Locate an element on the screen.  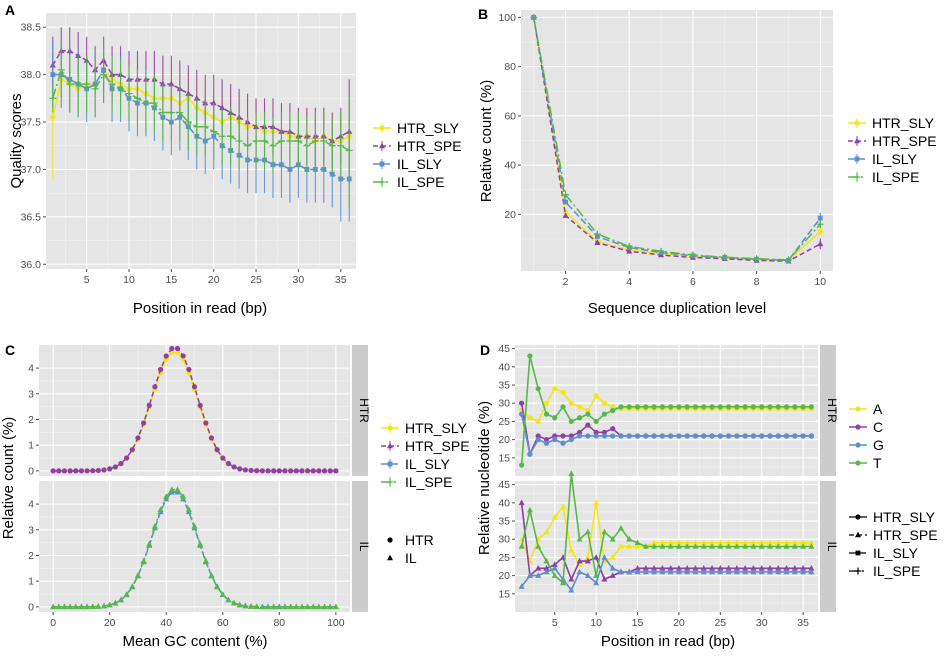
legend-item-il-sly: IL_SLY is located at coordinates (416, 464).